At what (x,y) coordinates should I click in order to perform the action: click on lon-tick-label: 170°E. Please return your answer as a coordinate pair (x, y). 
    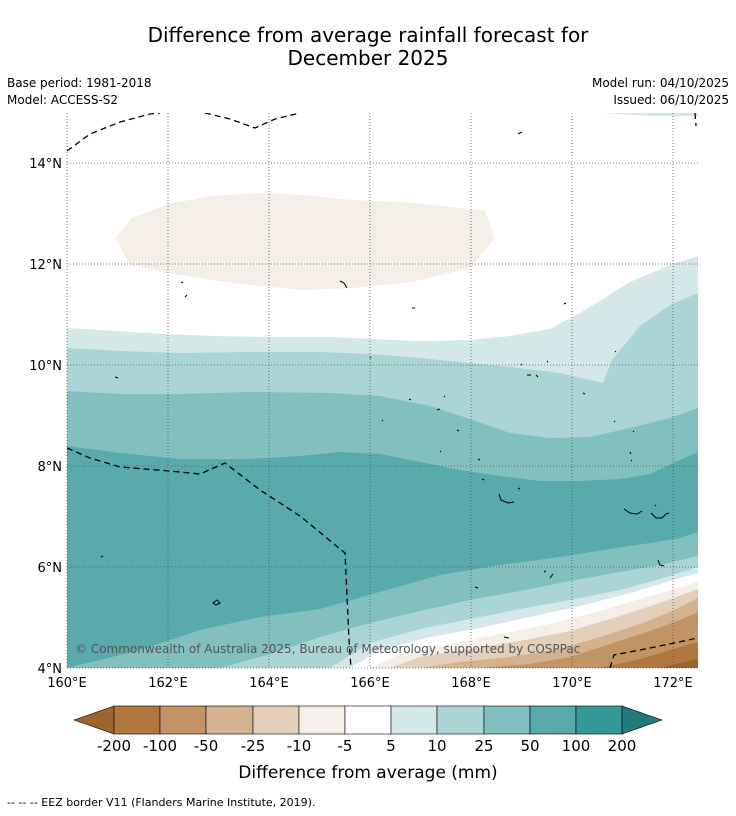
    Looking at the image, I should click on (572, 683).